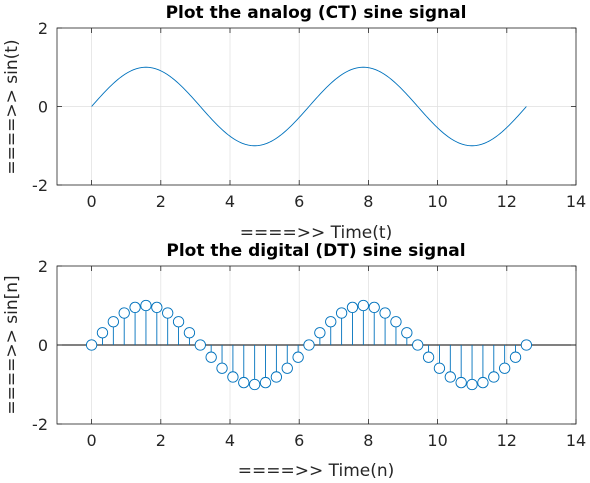  I want to click on analog-xtick-label: 10, so click(437, 201).